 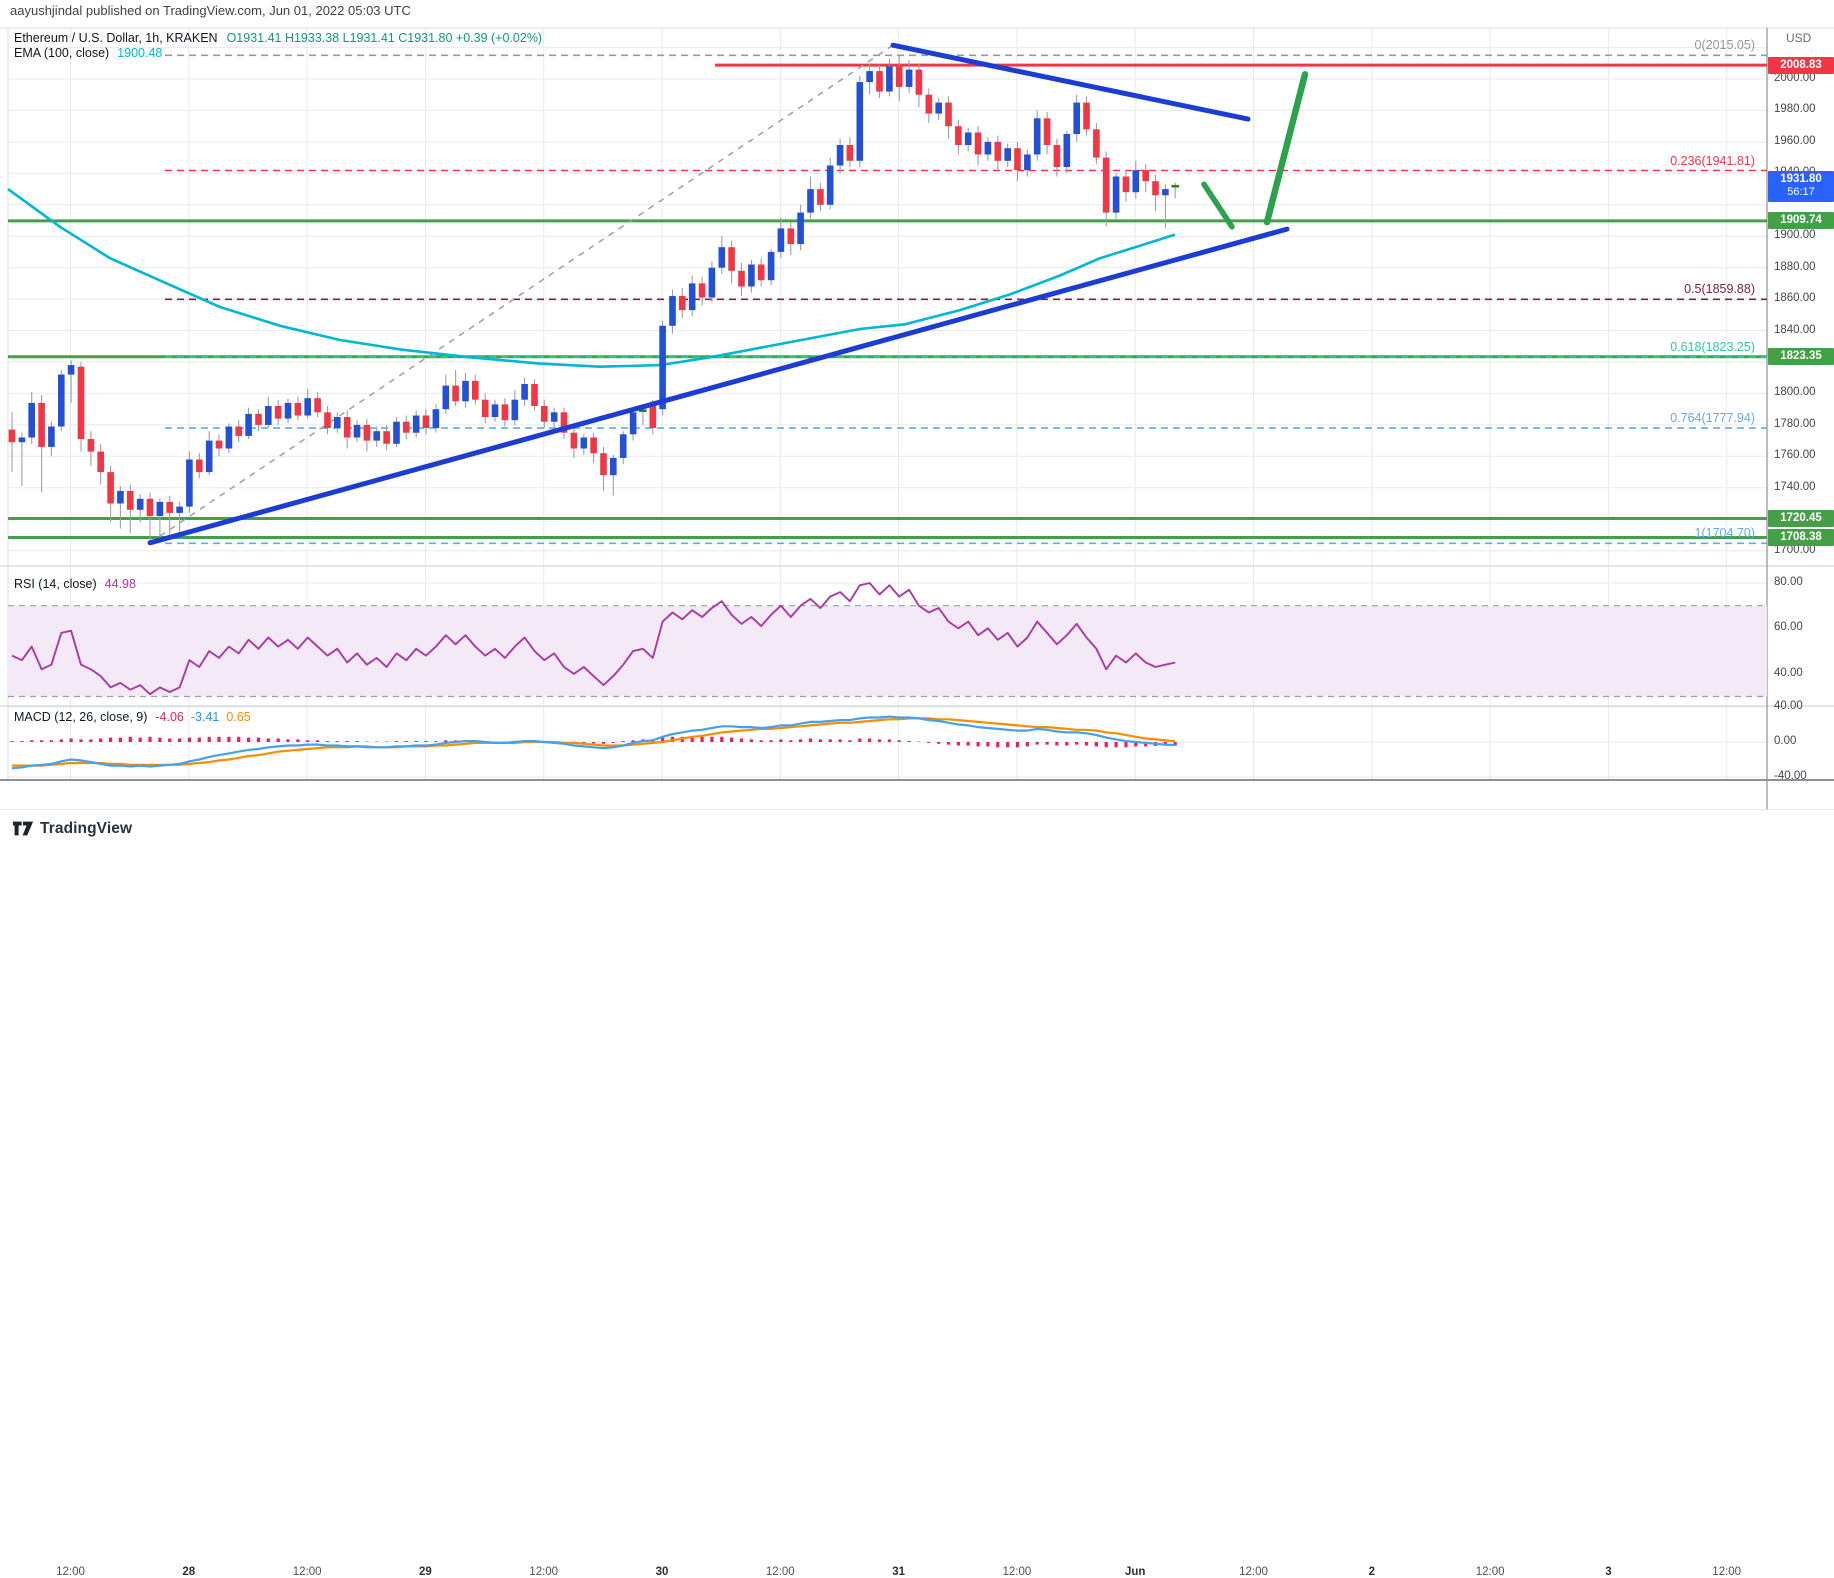 What do you see at coordinates (120, 584) in the screenshot?
I see `rsi-value: 44.98` at bounding box center [120, 584].